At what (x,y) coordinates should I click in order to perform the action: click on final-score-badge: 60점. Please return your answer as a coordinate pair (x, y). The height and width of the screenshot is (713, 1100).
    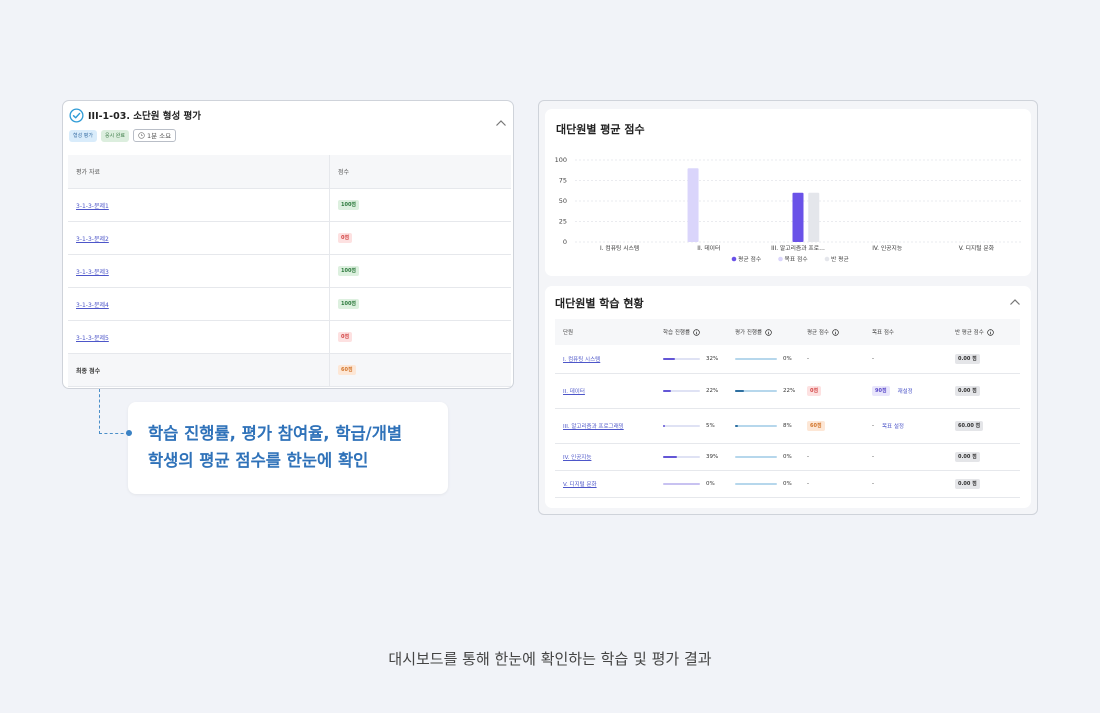
    Looking at the image, I should click on (347, 370).